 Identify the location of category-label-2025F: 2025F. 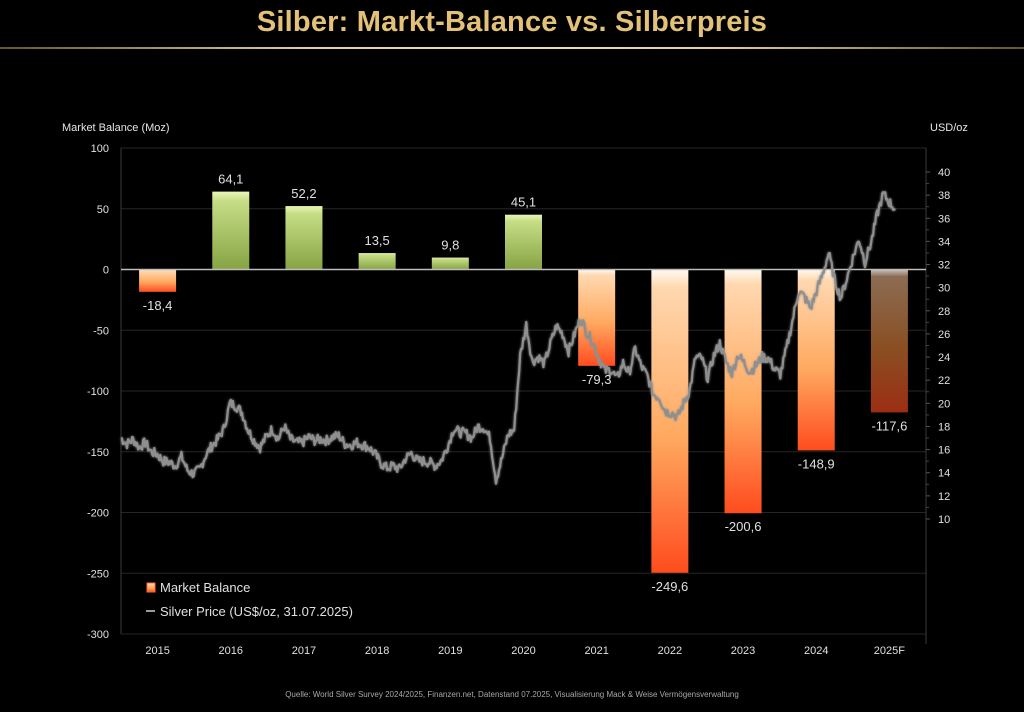
(889, 651).